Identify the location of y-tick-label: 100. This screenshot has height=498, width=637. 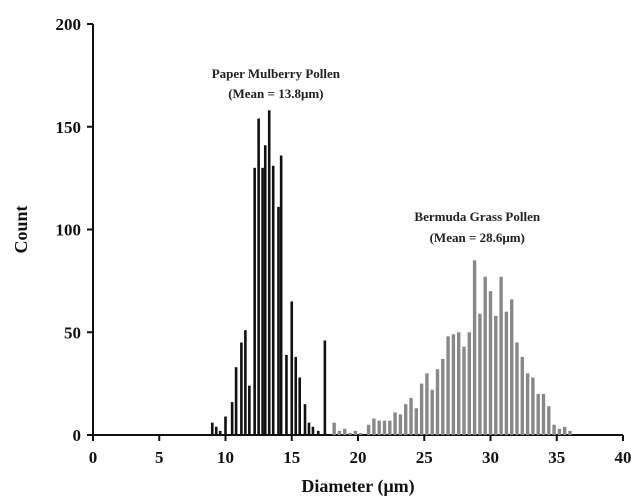
(69, 230).